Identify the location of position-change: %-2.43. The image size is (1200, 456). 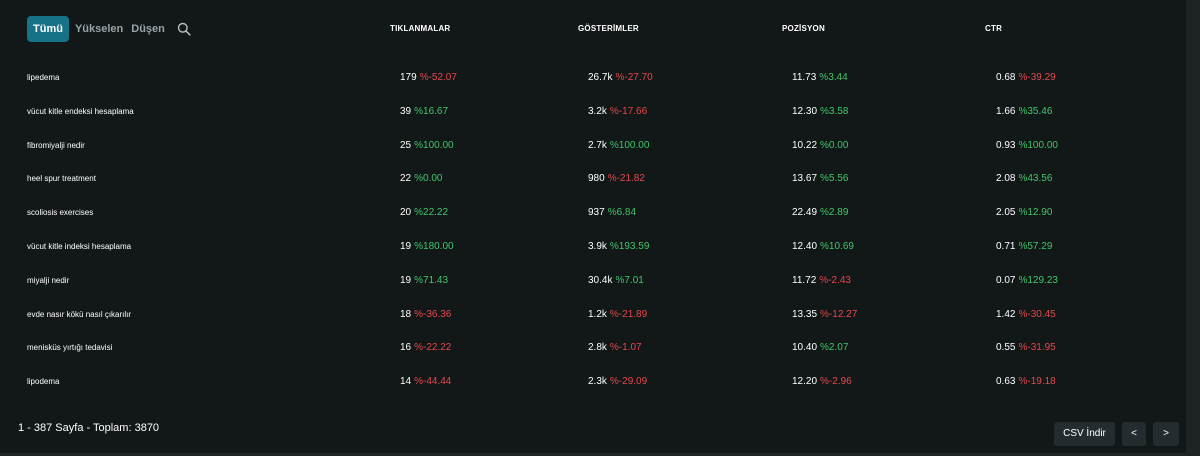
(835, 280).